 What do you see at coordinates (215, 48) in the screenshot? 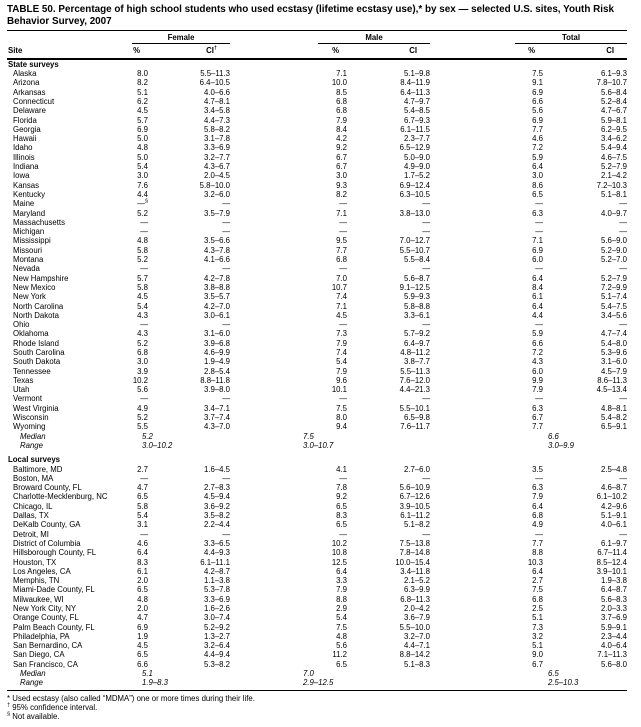
I see `dagger-footnote-marker: †` at bounding box center [215, 48].